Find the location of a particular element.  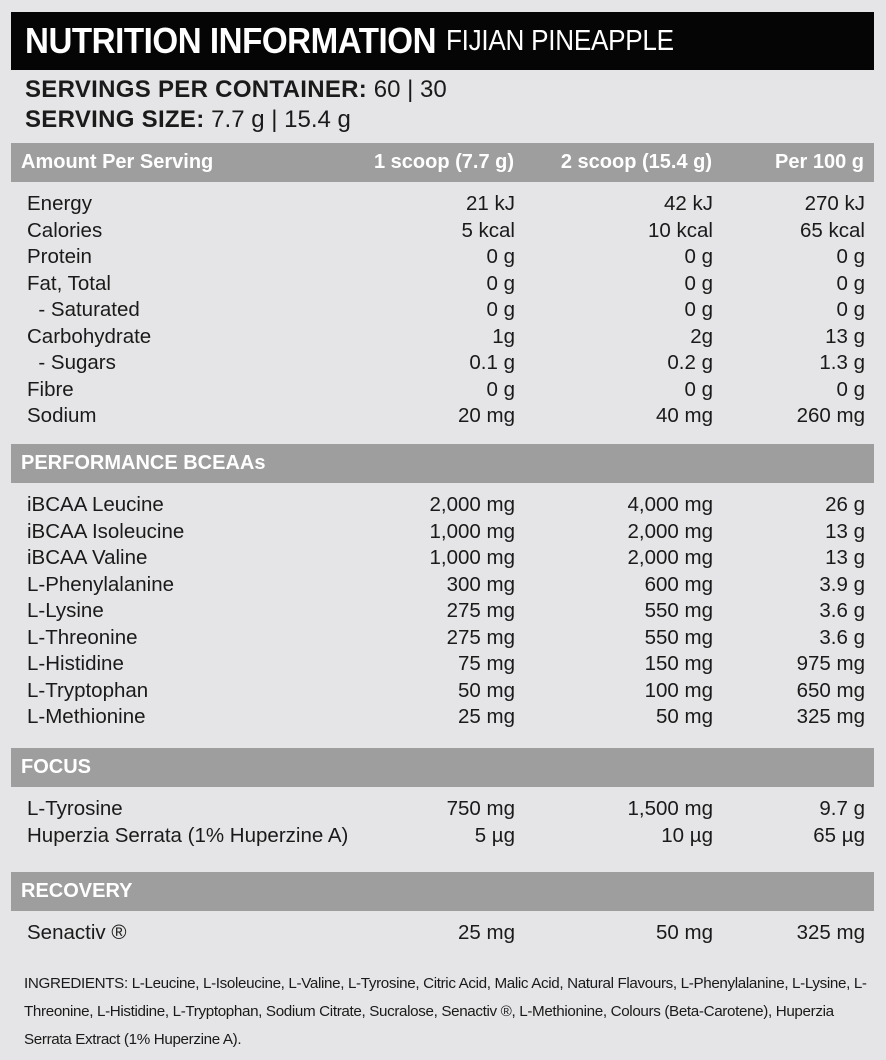

nutrient-name: Fat, Total is located at coordinates (69, 283).